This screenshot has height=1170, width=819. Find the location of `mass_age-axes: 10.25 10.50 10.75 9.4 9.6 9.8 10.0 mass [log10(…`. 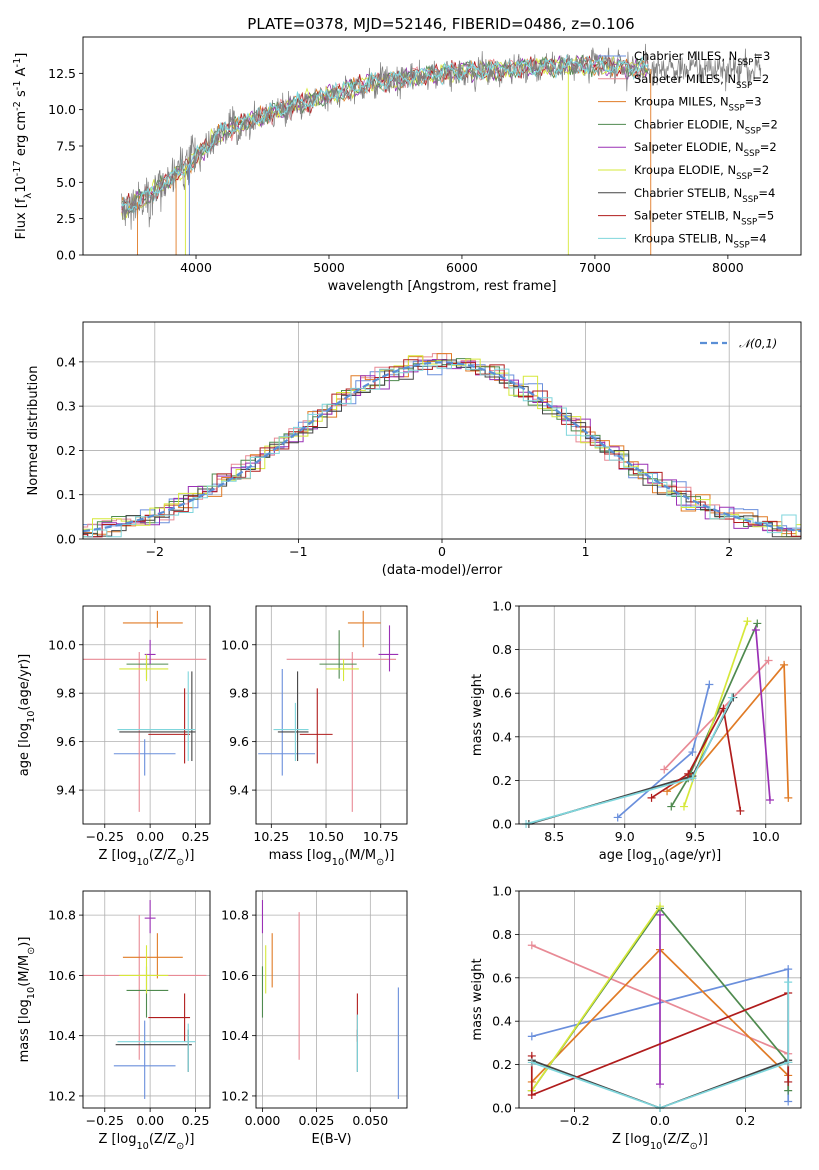

mass_age-axes: 10.25 10.50 10.75 9.4 9.6 9.8 10.0 mass [log10(… is located at coordinates (314, 737).